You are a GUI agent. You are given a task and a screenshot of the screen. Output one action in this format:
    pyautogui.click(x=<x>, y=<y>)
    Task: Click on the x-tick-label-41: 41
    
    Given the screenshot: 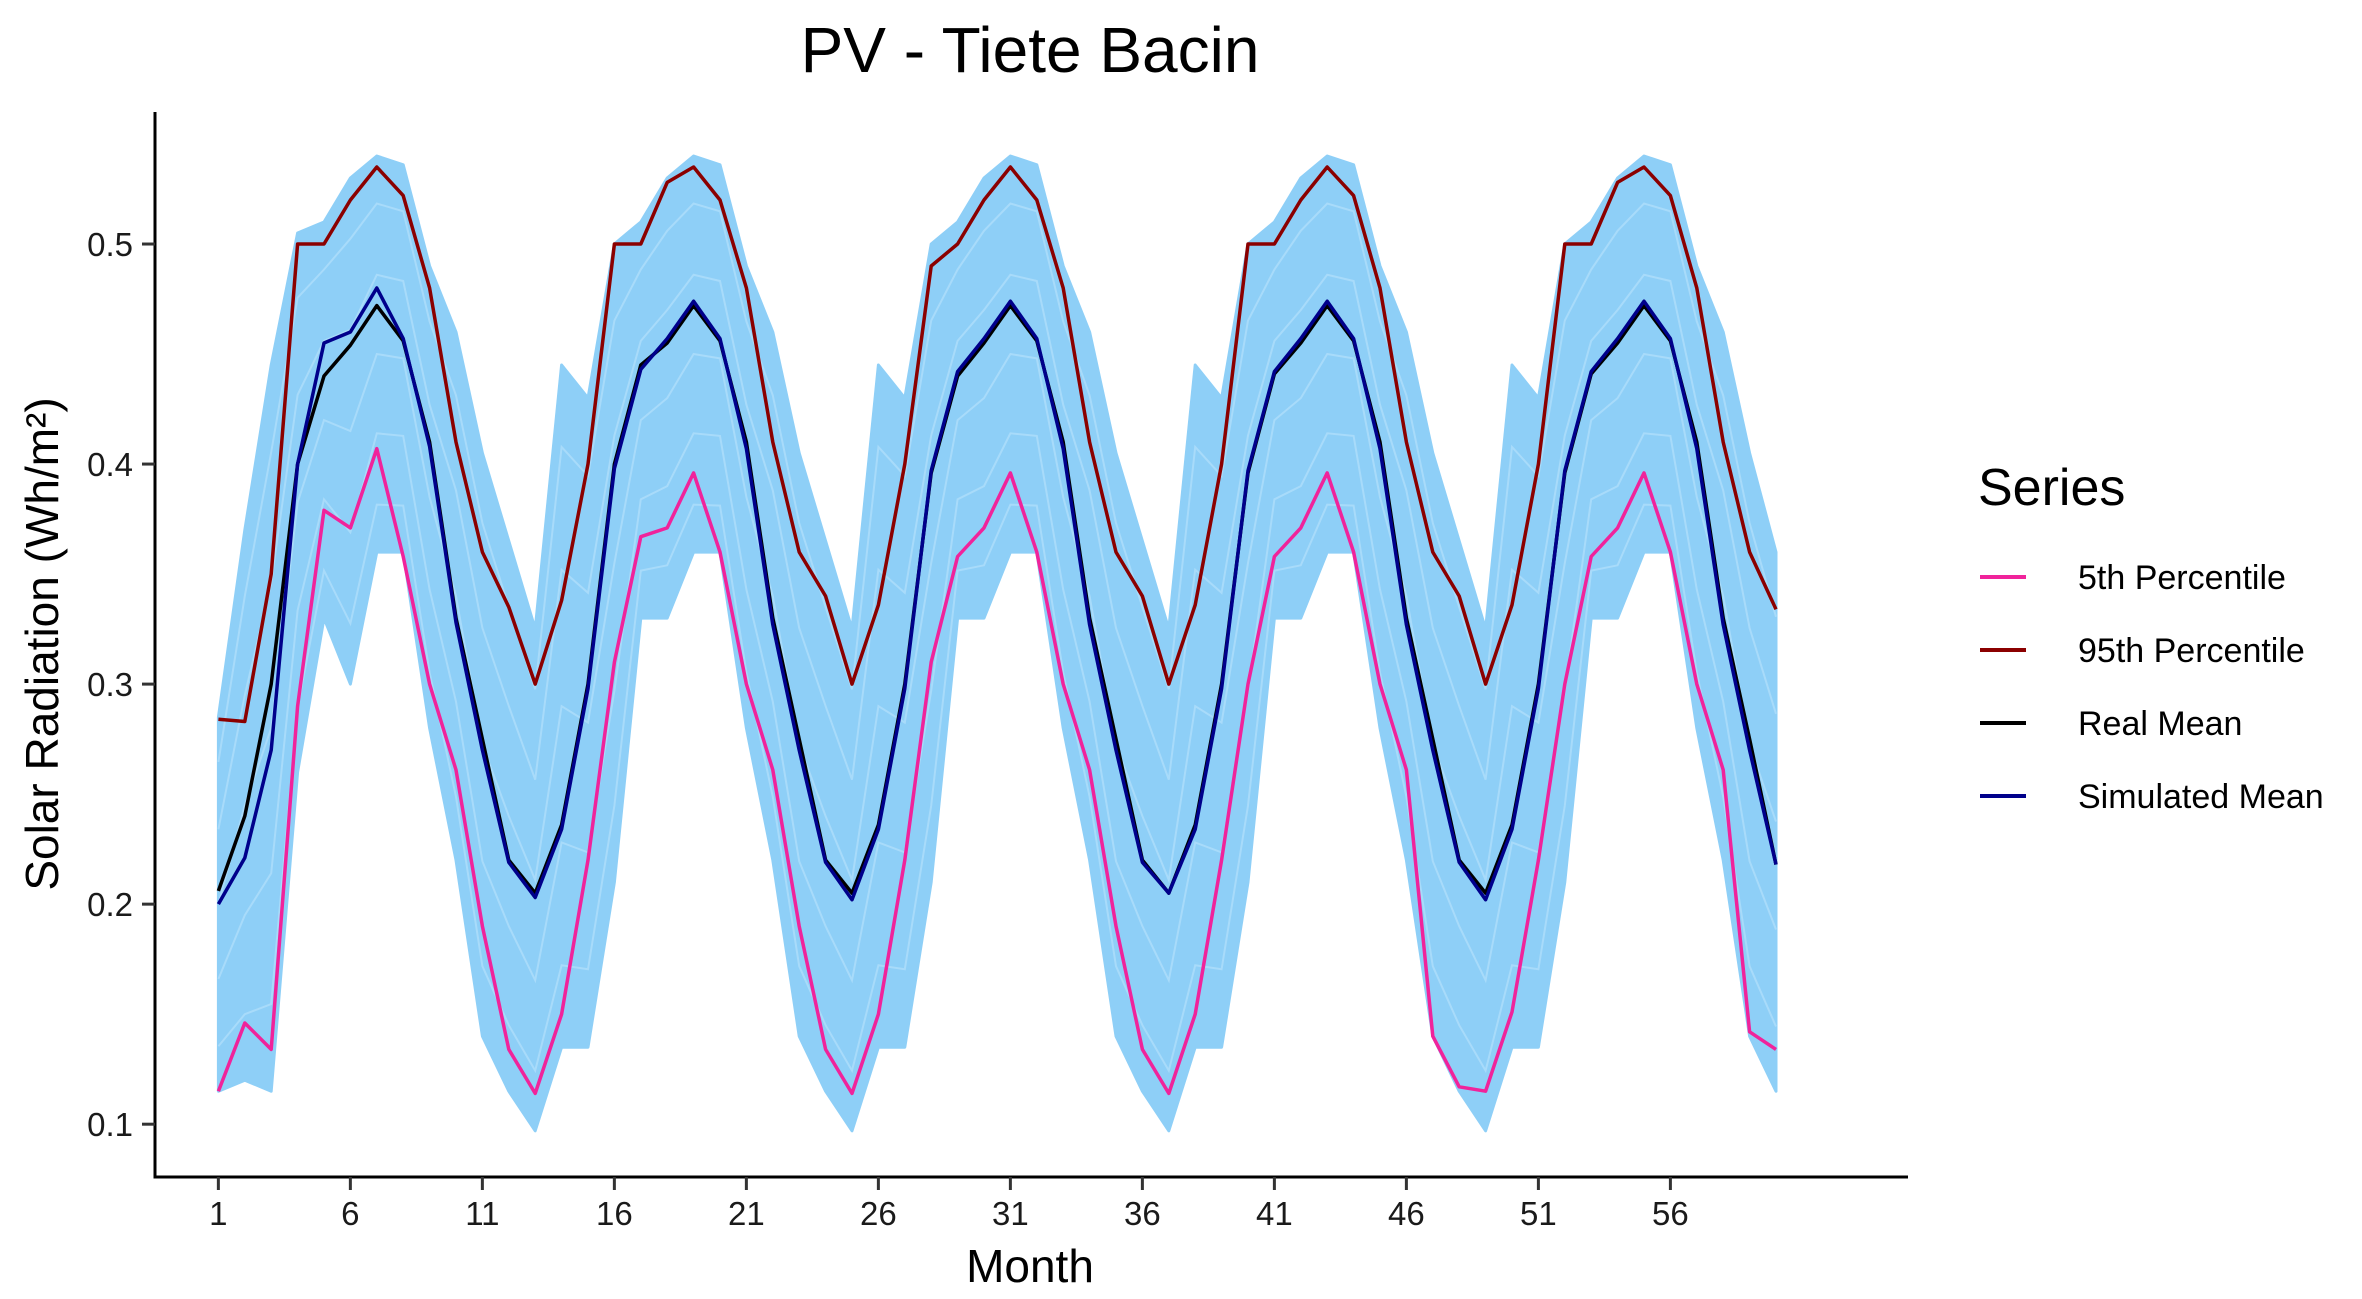 What is the action you would take?
    pyautogui.click(x=1274, y=1213)
    